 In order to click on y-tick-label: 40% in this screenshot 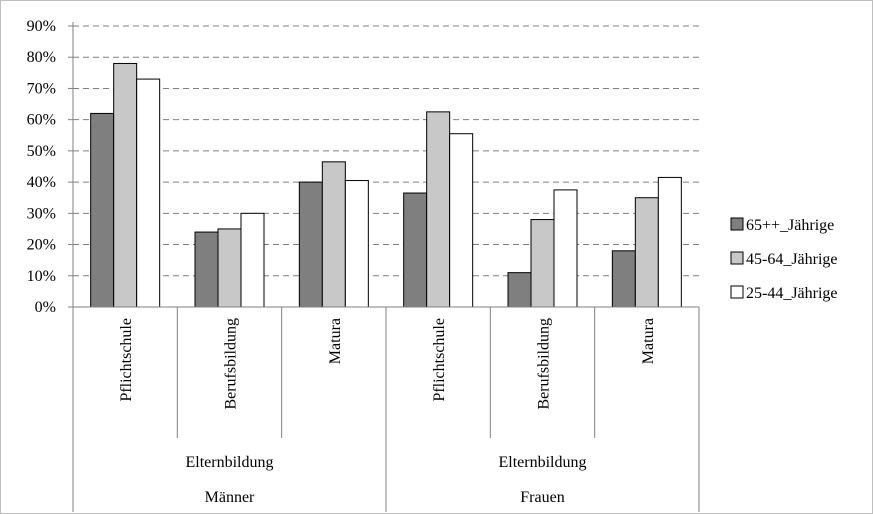, I will do `click(41, 182)`.